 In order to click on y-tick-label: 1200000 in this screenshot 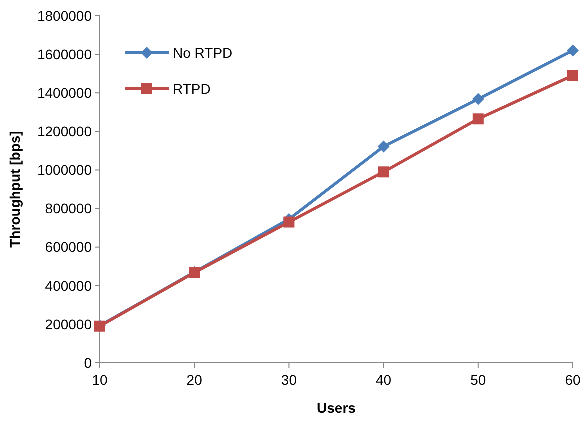, I will do `click(64, 132)`.